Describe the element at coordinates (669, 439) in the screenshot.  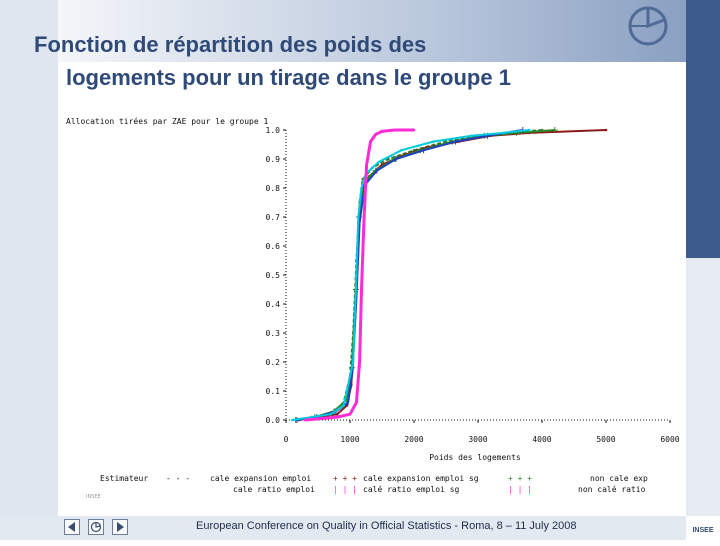
I see `x-tick-label: 6000` at that location.